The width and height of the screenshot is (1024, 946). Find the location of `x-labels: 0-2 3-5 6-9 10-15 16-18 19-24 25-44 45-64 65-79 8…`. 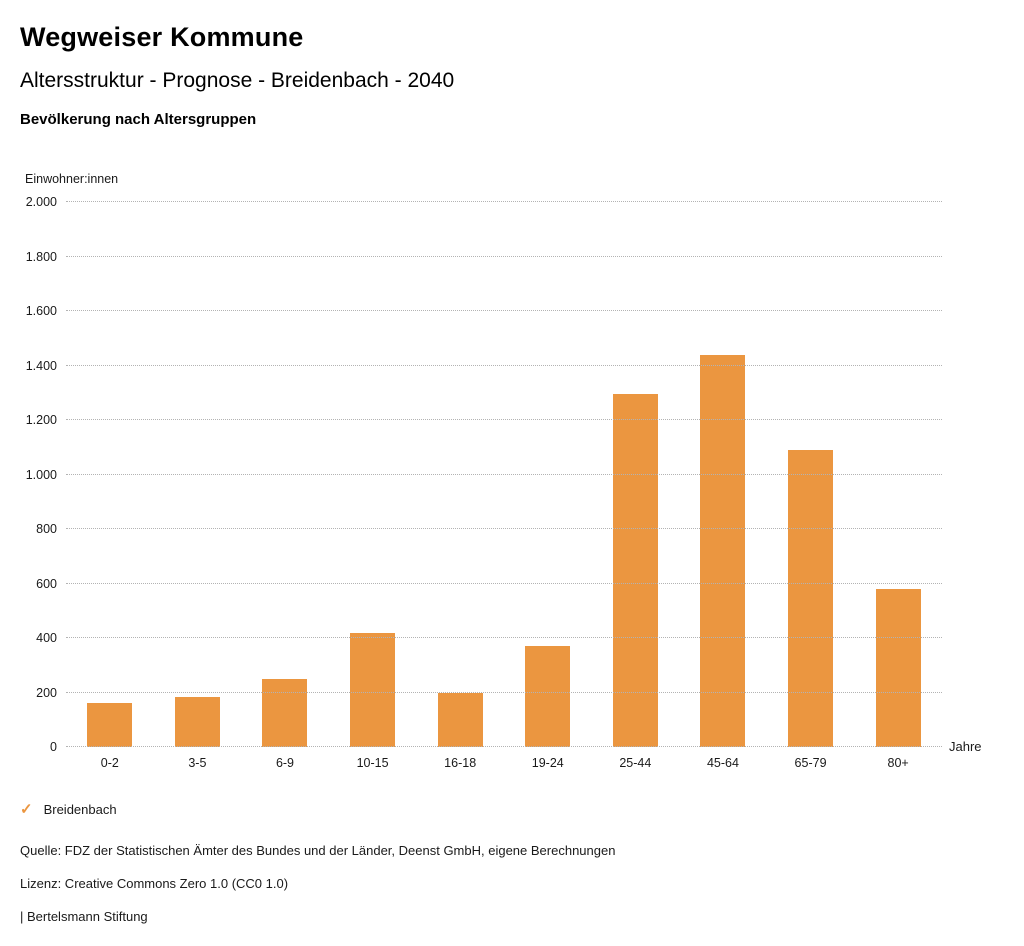

x-labels: 0-2 3-5 6-9 10-15 16-18 19-24 25-44 45-64 65-79 8… is located at coordinates (504, 763).